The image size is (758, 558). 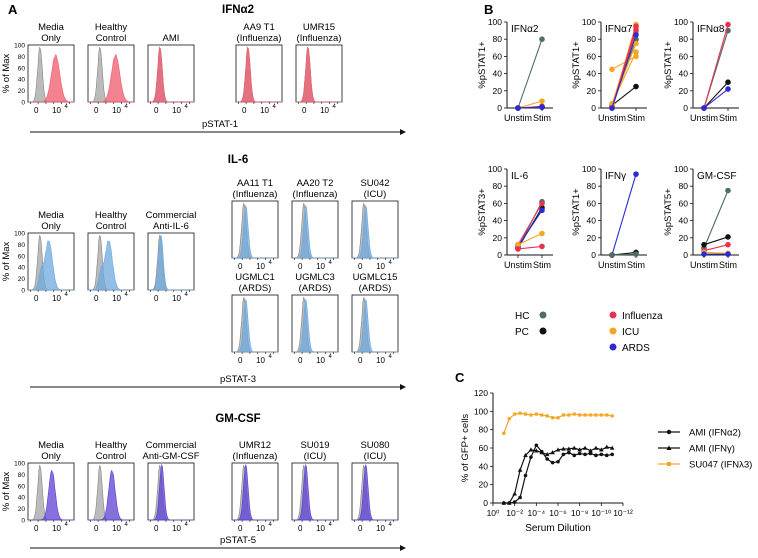 I want to click on y-axis-title: %pSTAT1+, so click(x=668, y=65).